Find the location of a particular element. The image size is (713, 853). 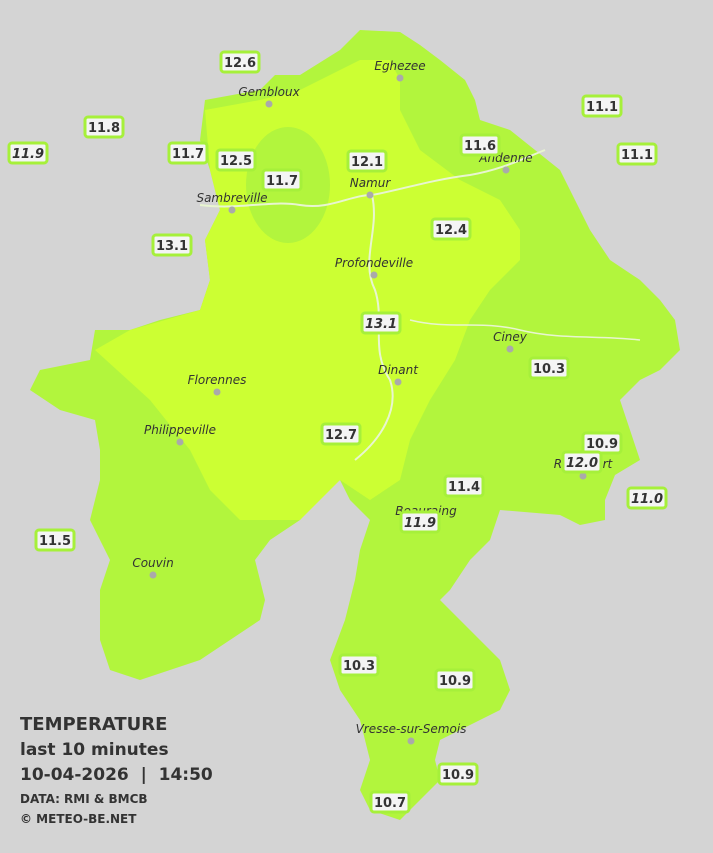

station-value: 12.0 is located at coordinates (582, 463).